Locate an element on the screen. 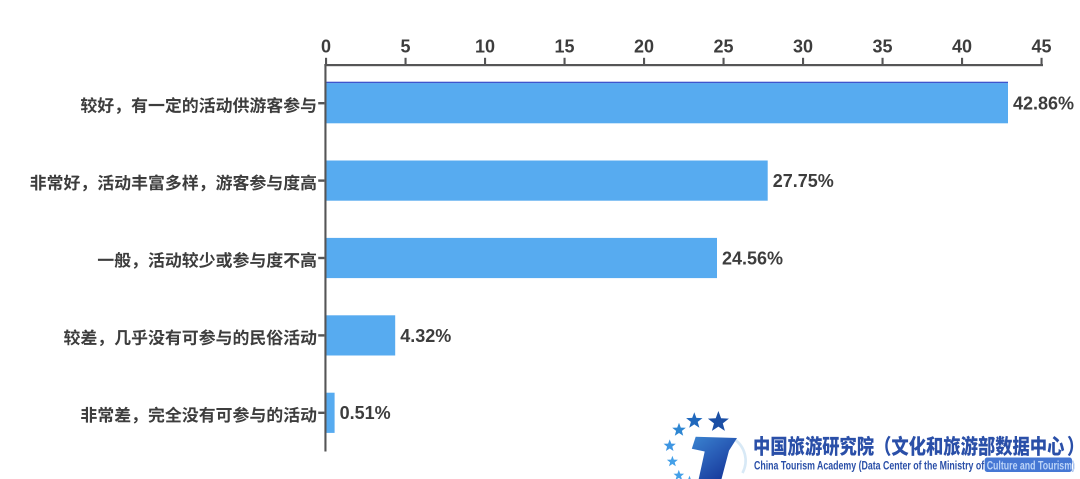 Image resolution: width=1080 pixels, height=479 pixels. svg-text: 0 is located at coordinates (326, 47).